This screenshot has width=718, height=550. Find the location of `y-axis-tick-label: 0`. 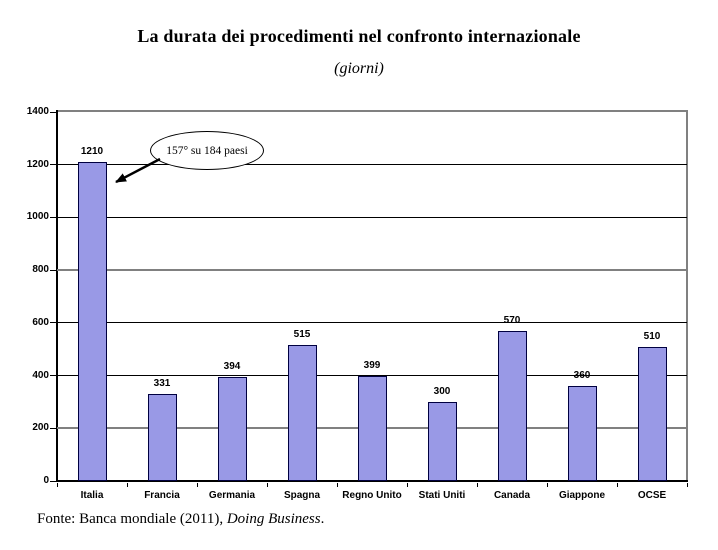

y-axis-tick-label: 0 is located at coordinates (46, 480).